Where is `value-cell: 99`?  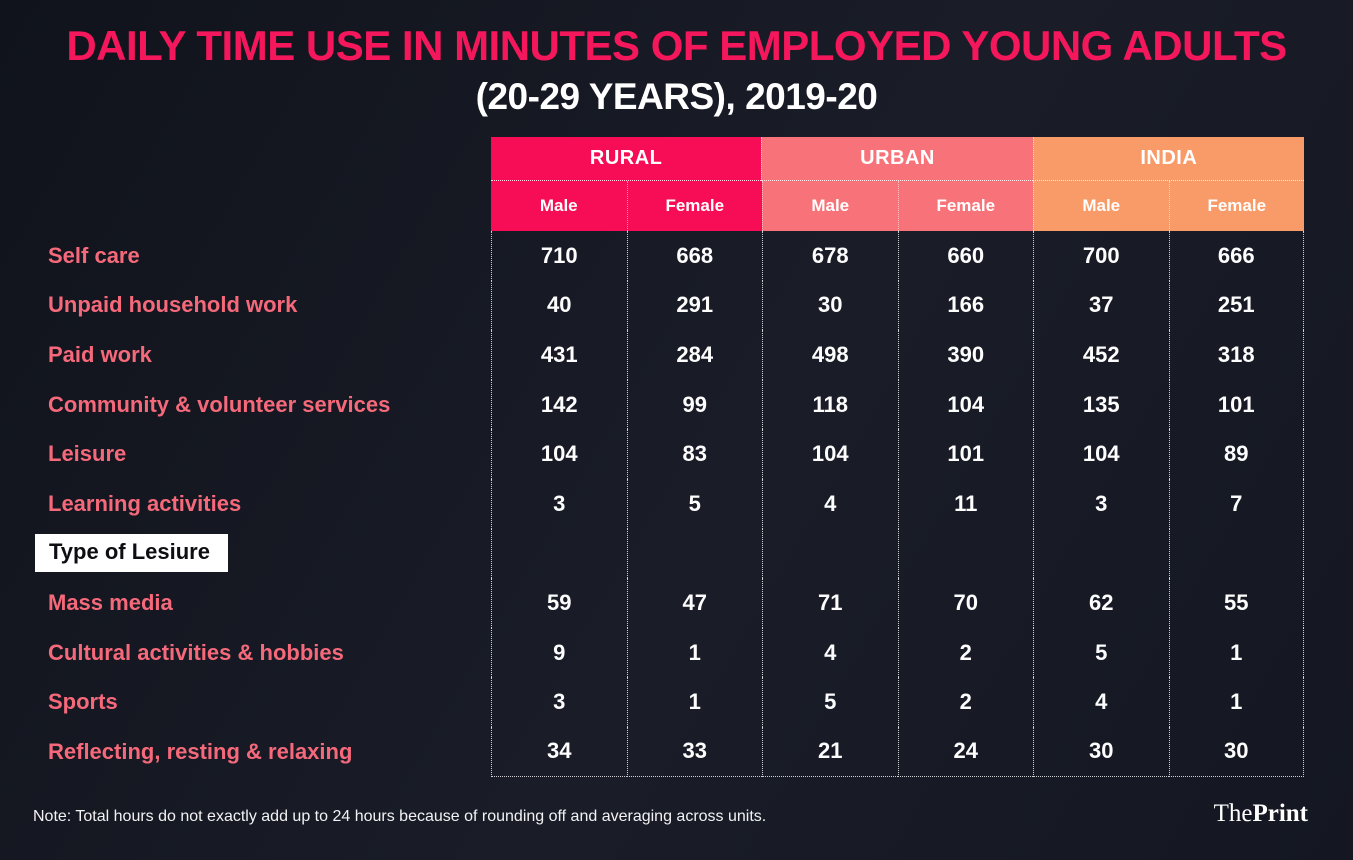
value-cell: 99 is located at coordinates (694, 404).